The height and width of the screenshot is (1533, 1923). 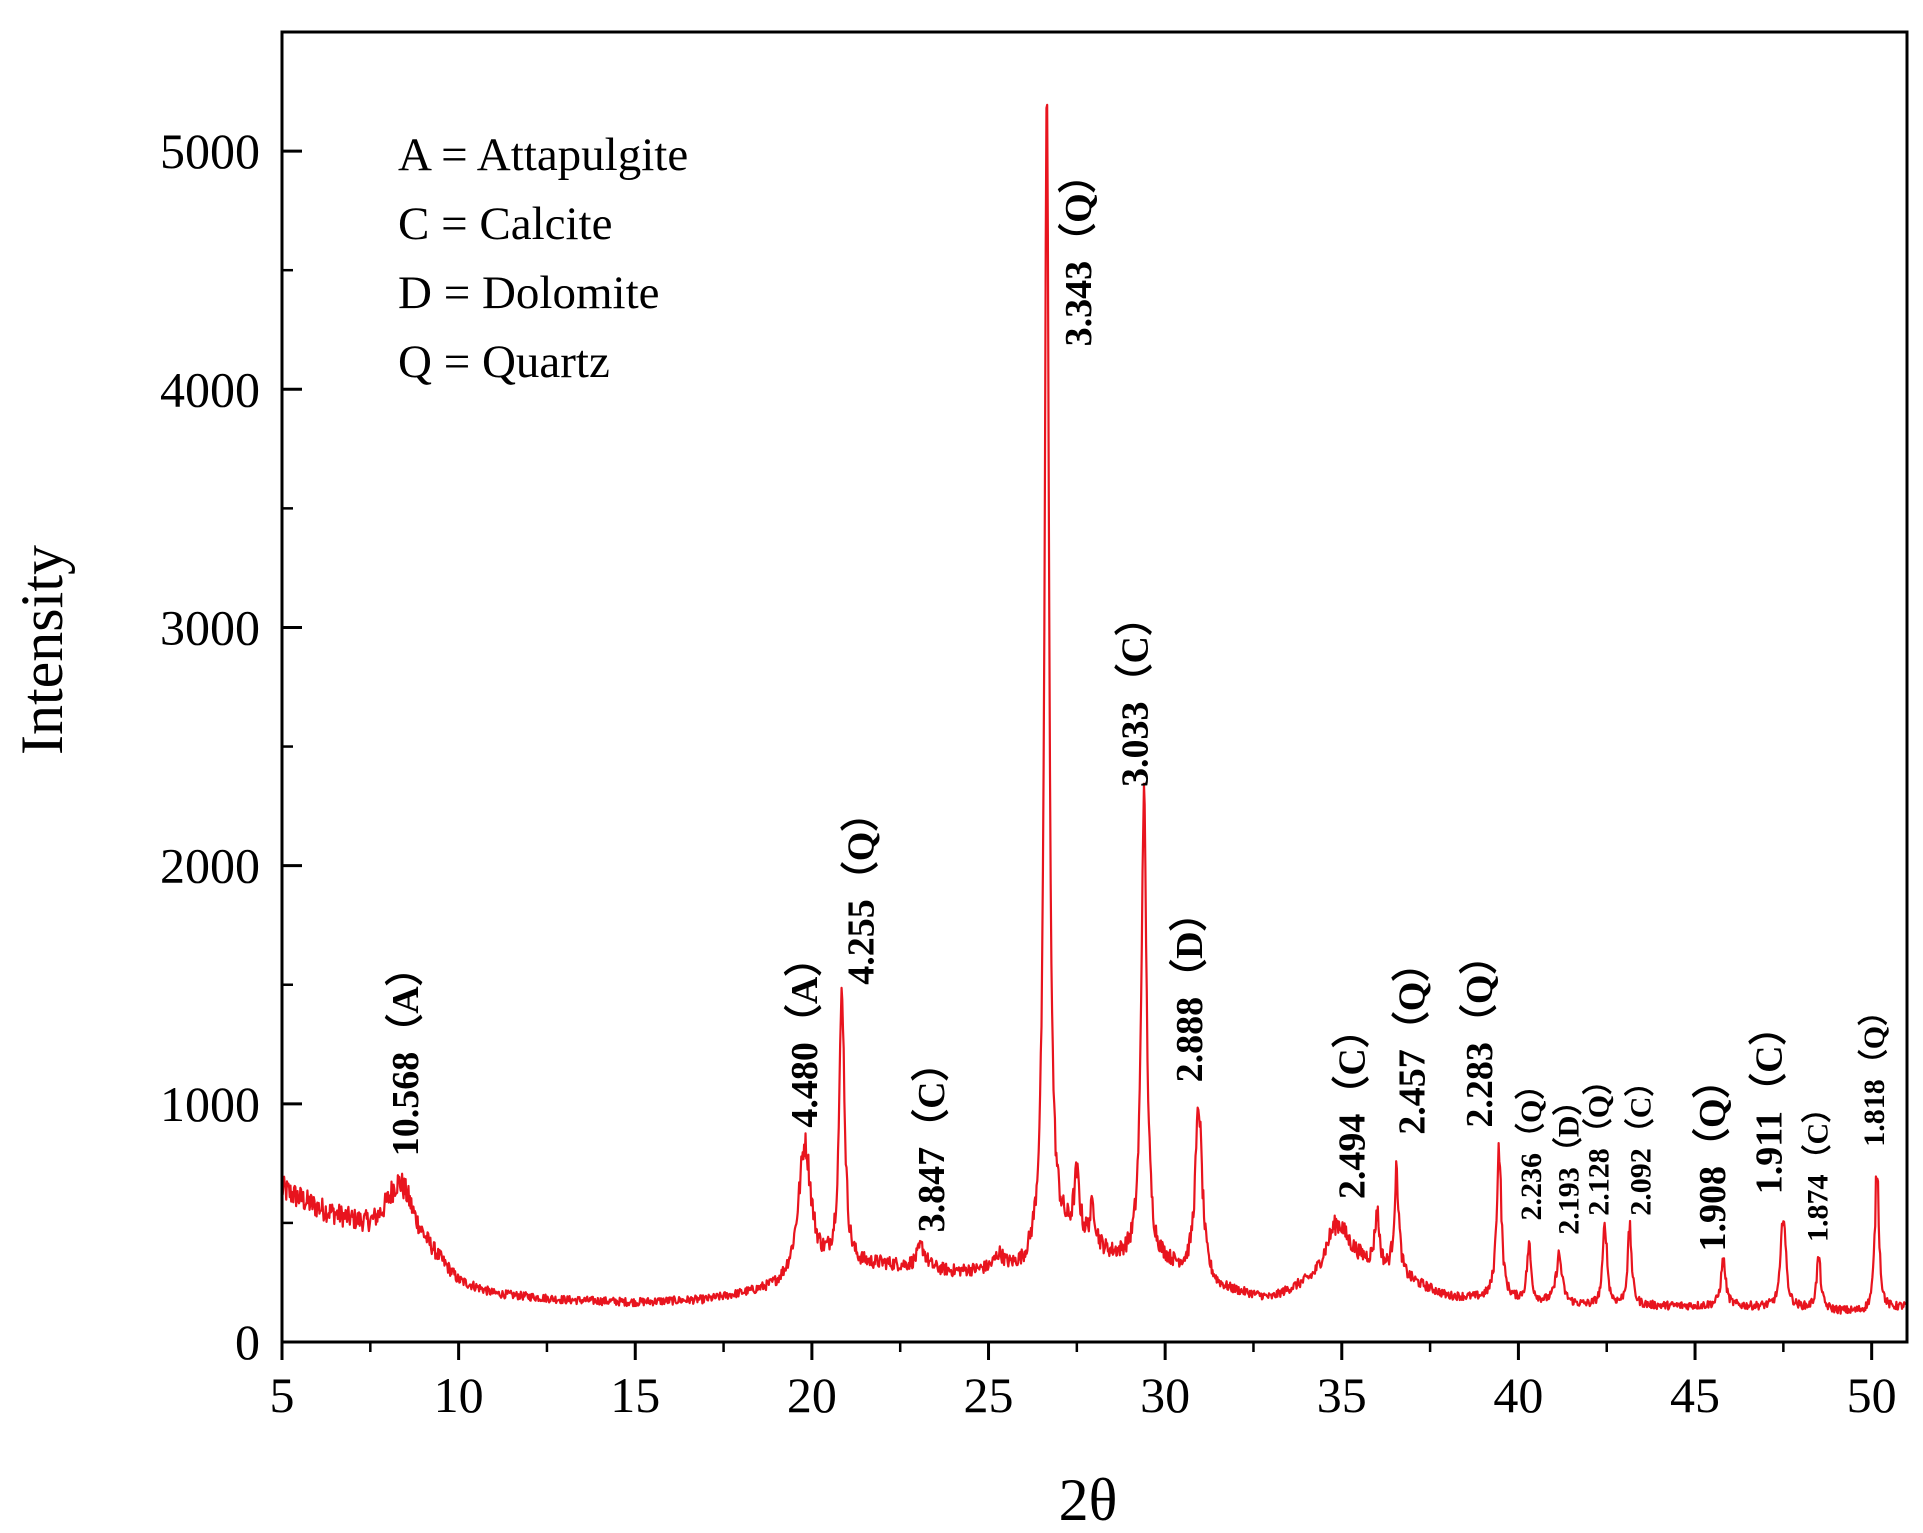 What do you see at coordinates (543, 155) in the screenshot?
I see `legend-entry: A = Attapulgite` at bounding box center [543, 155].